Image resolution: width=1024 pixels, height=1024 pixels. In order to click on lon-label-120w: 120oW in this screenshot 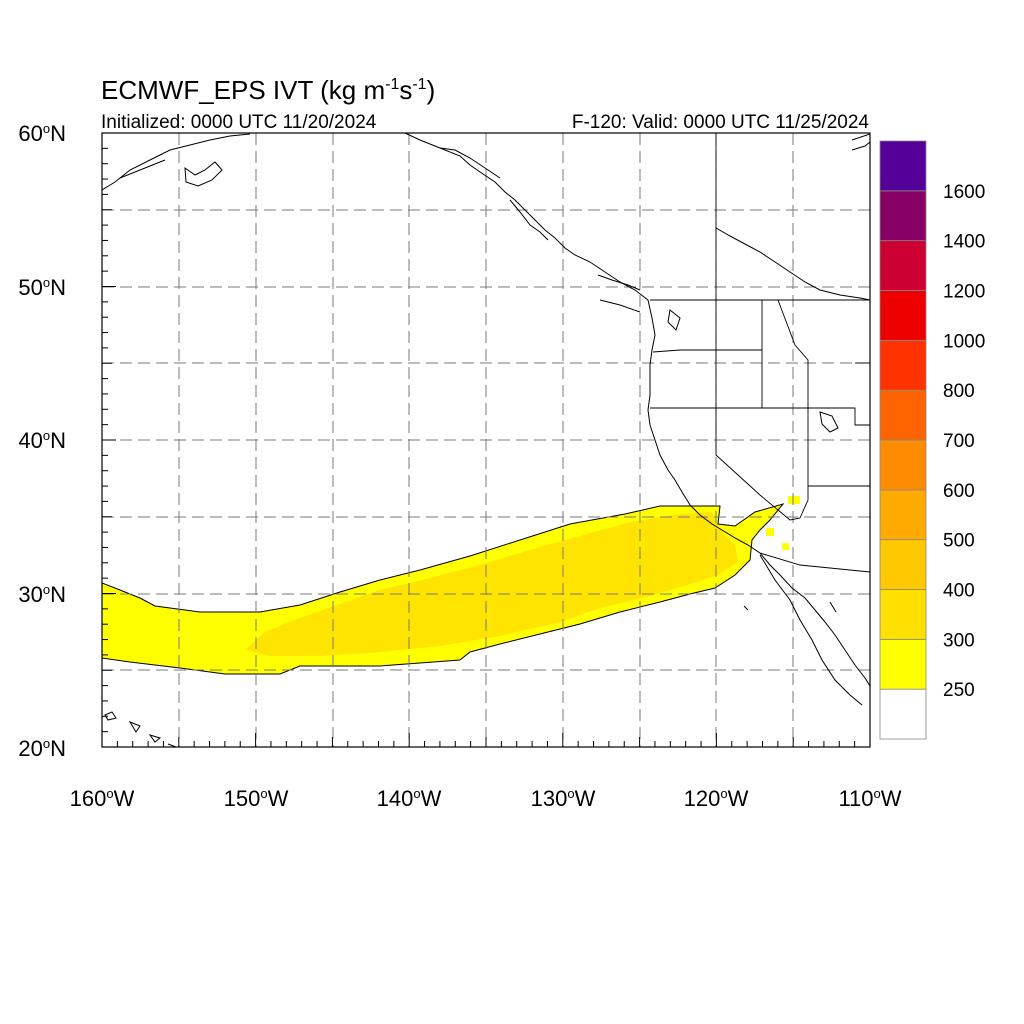, I will do `click(716, 798)`.